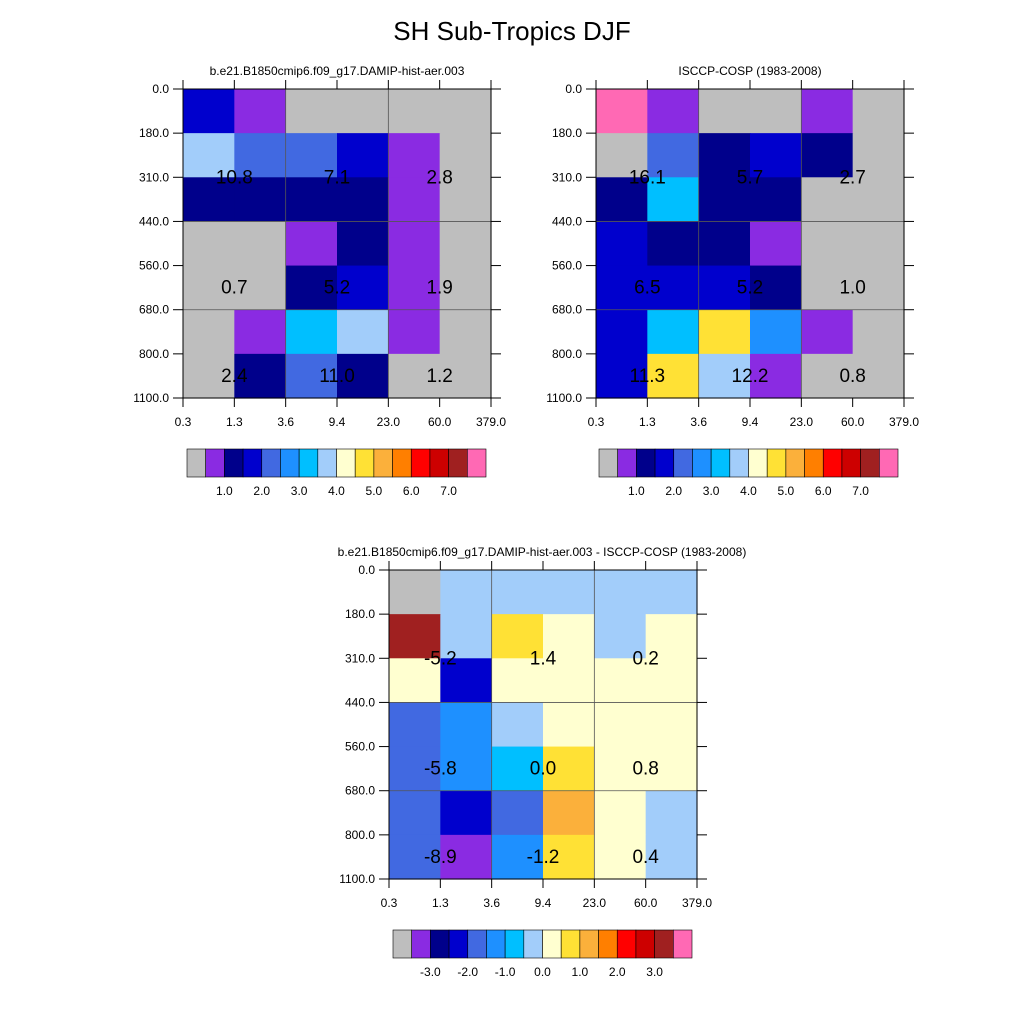 The width and height of the screenshot is (1024, 1024). Describe the element at coordinates (595, 903) in the screenshot. I see `x-tick-label: 23.0` at that location.